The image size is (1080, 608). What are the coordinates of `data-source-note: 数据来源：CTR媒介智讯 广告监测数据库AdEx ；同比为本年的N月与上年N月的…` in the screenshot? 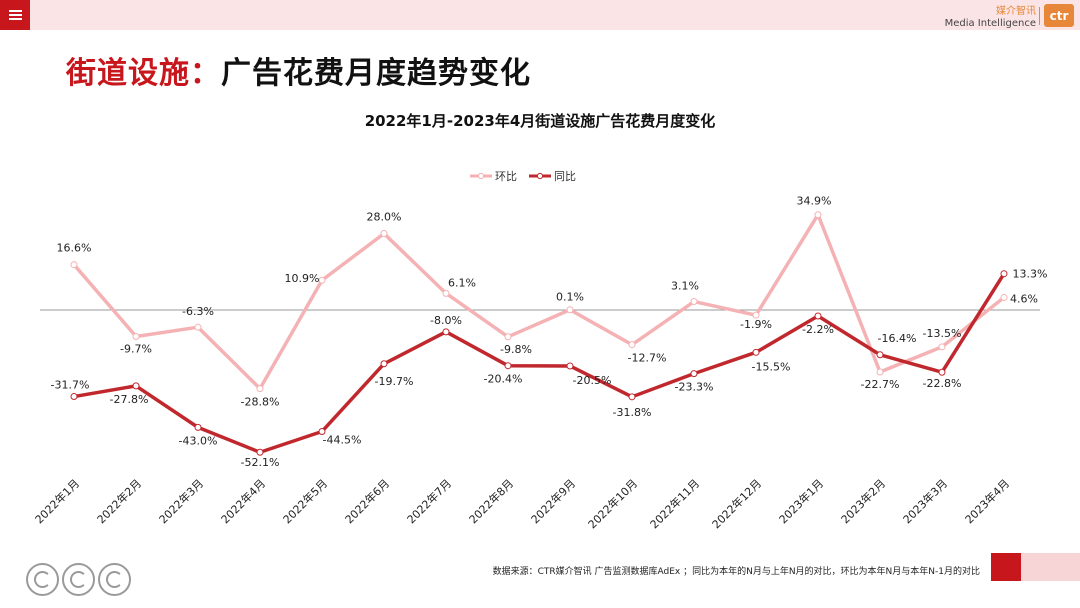 It's located at (736, 572).